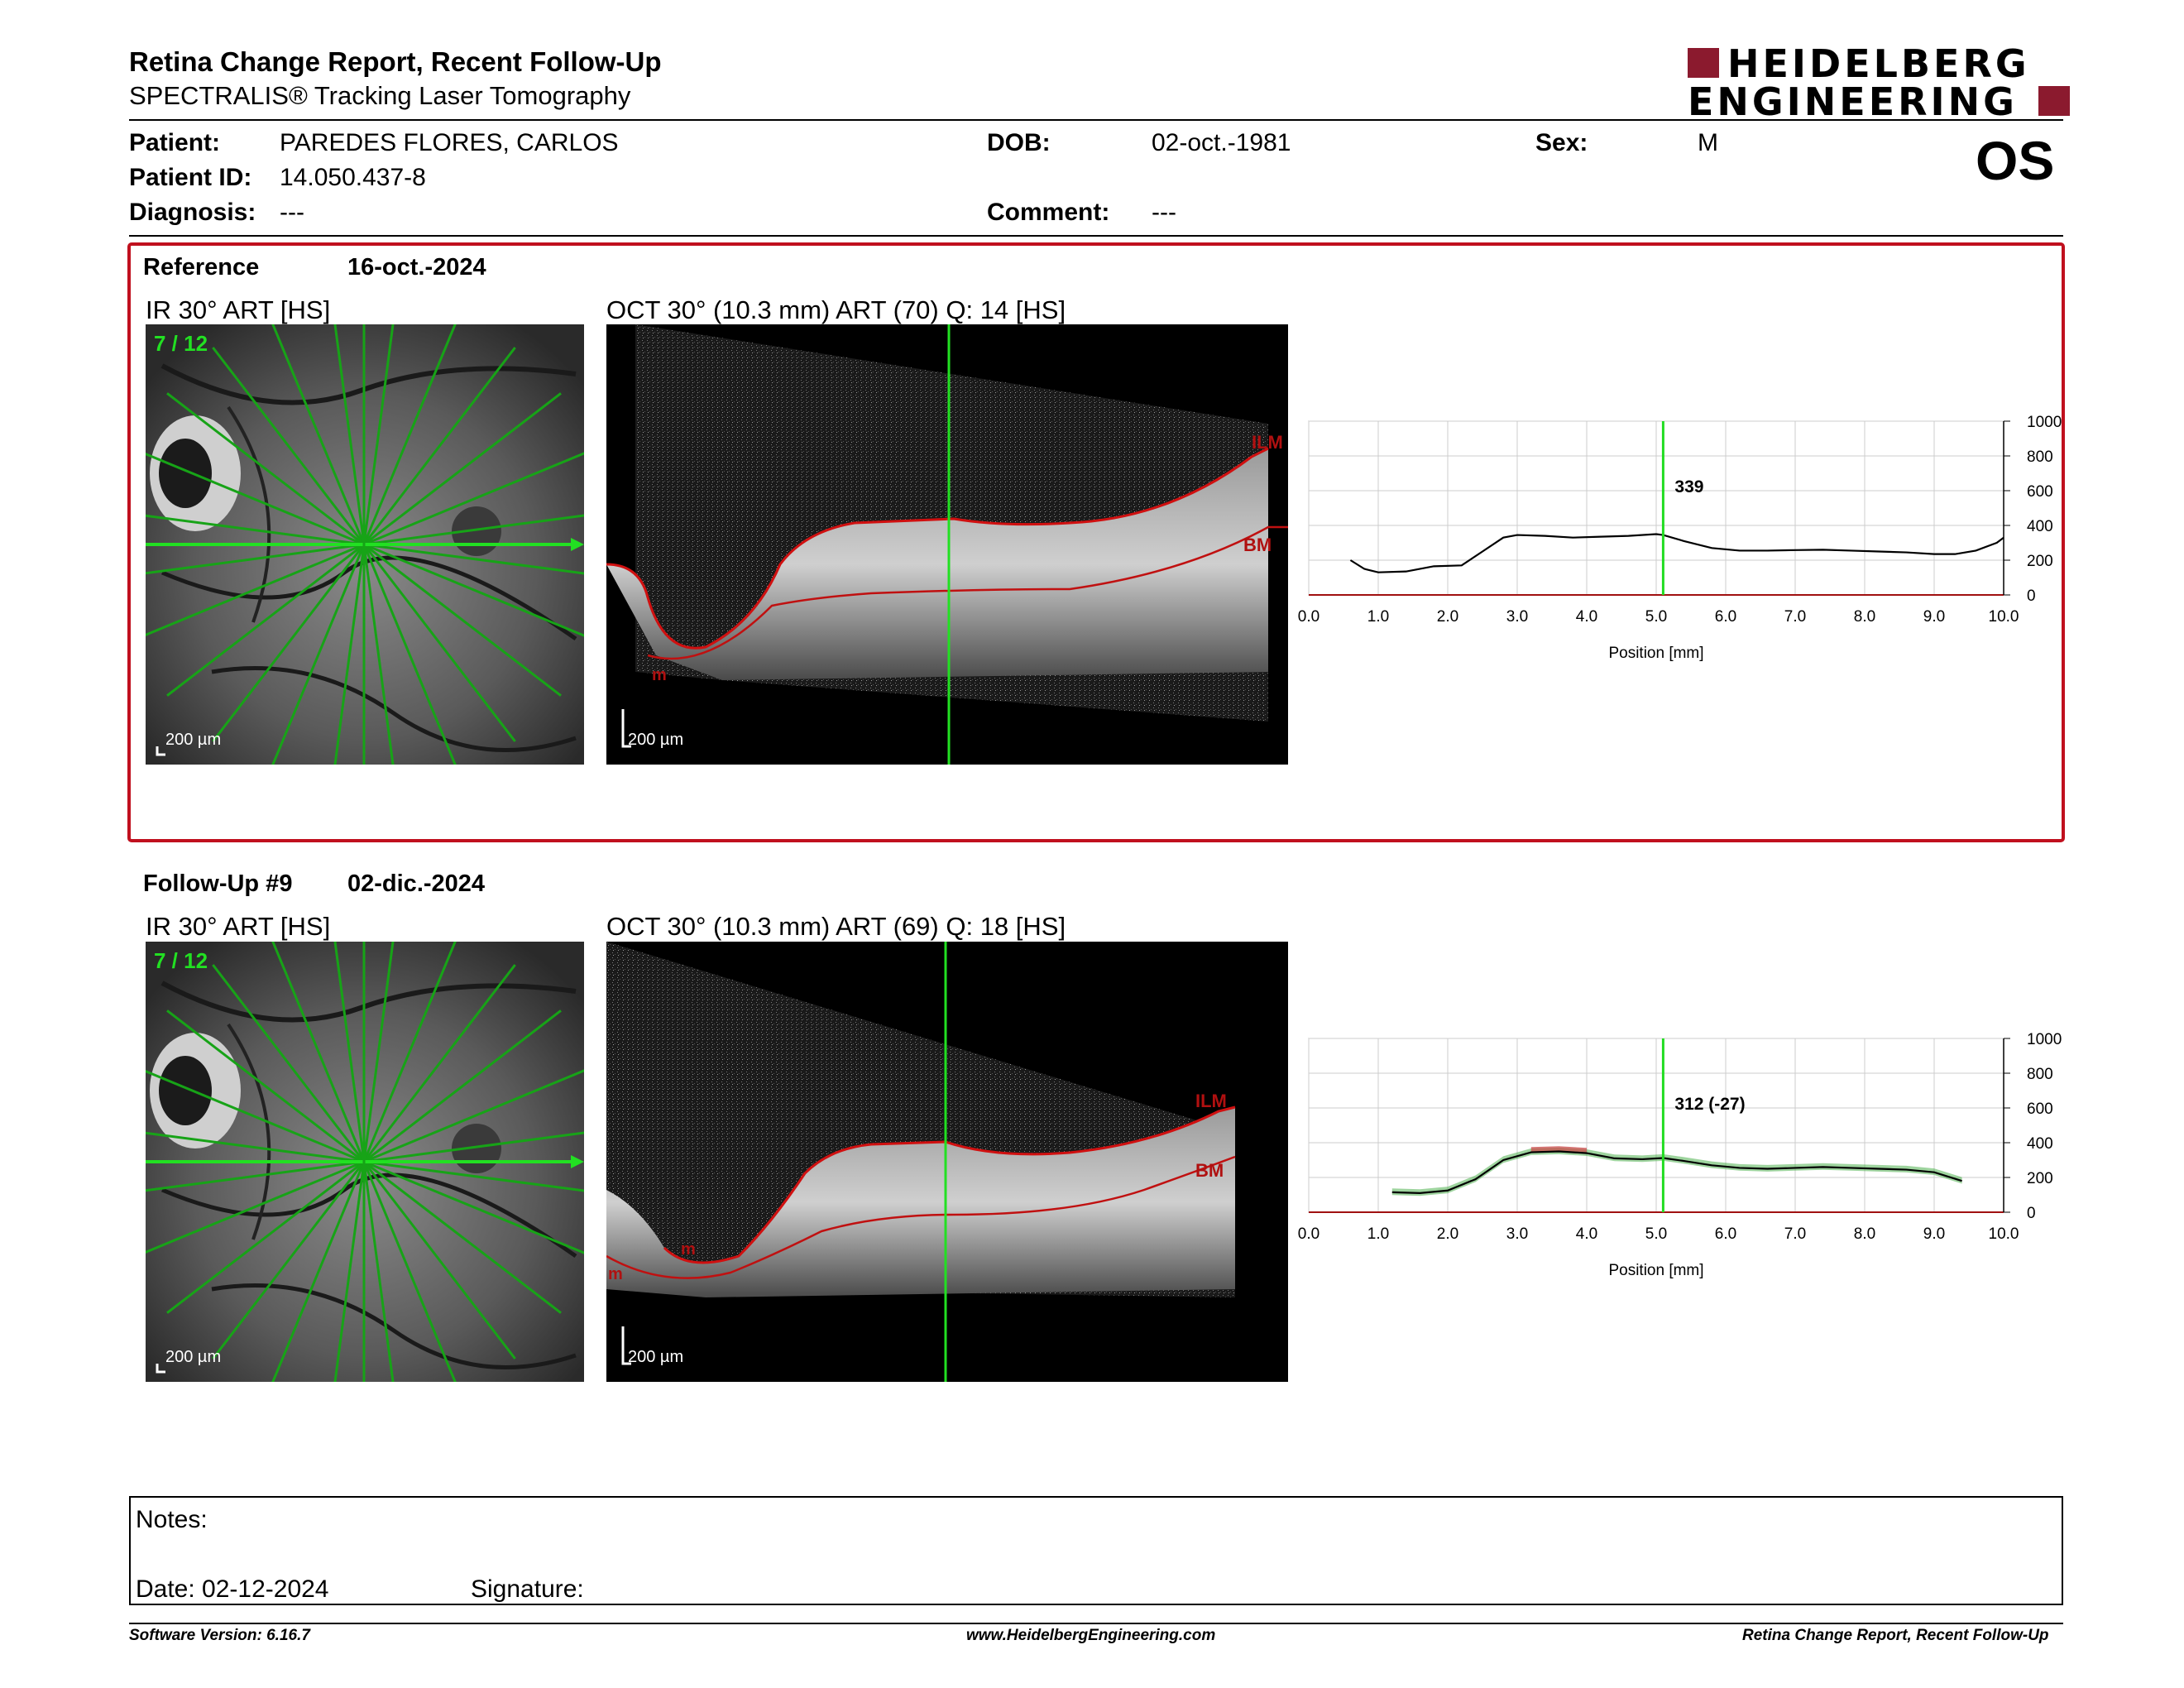 This screenshot has height=1688, width=2184. Describe the element at coordinates (1048, 212) in the screenshot. I see `comment-label: Comment:` at that location.